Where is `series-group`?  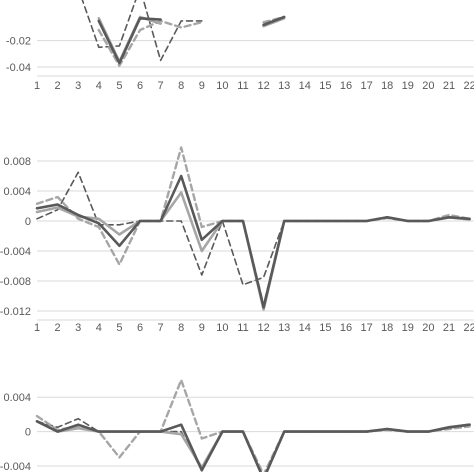
series-group is located at coordinates (183, 33).